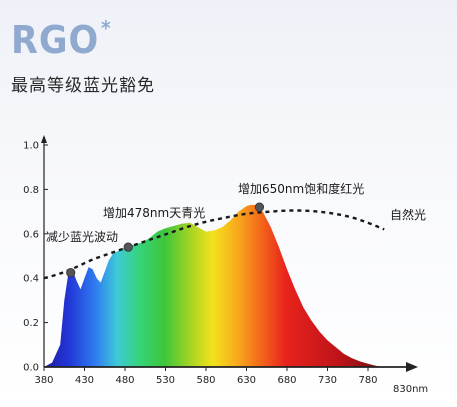 Image resolution: width=457 pixels, height=407 pixels. I want to click on brand-name: RGO, so click(55, 40).